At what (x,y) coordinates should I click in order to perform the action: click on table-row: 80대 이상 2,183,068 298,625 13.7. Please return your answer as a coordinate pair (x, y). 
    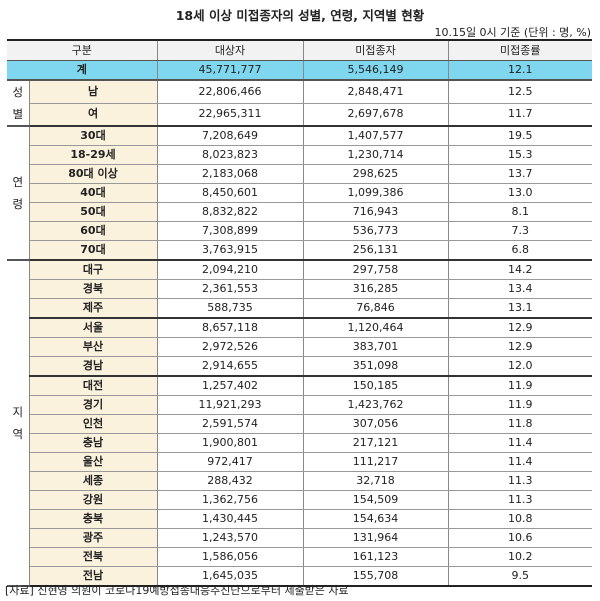
    Looking at the image, I should click on (299, 174).